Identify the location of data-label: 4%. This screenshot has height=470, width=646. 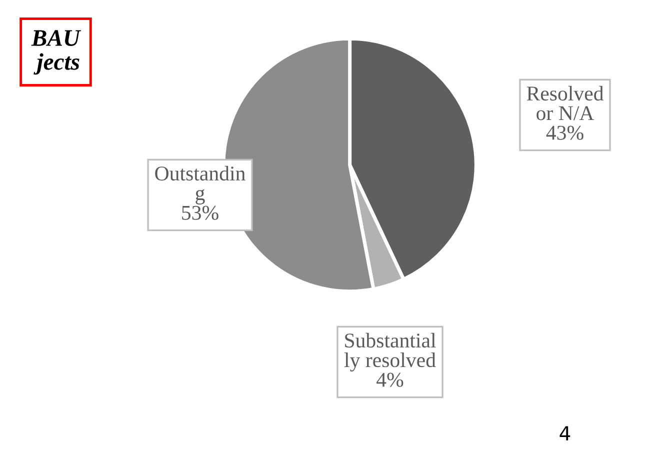
(390, 379).